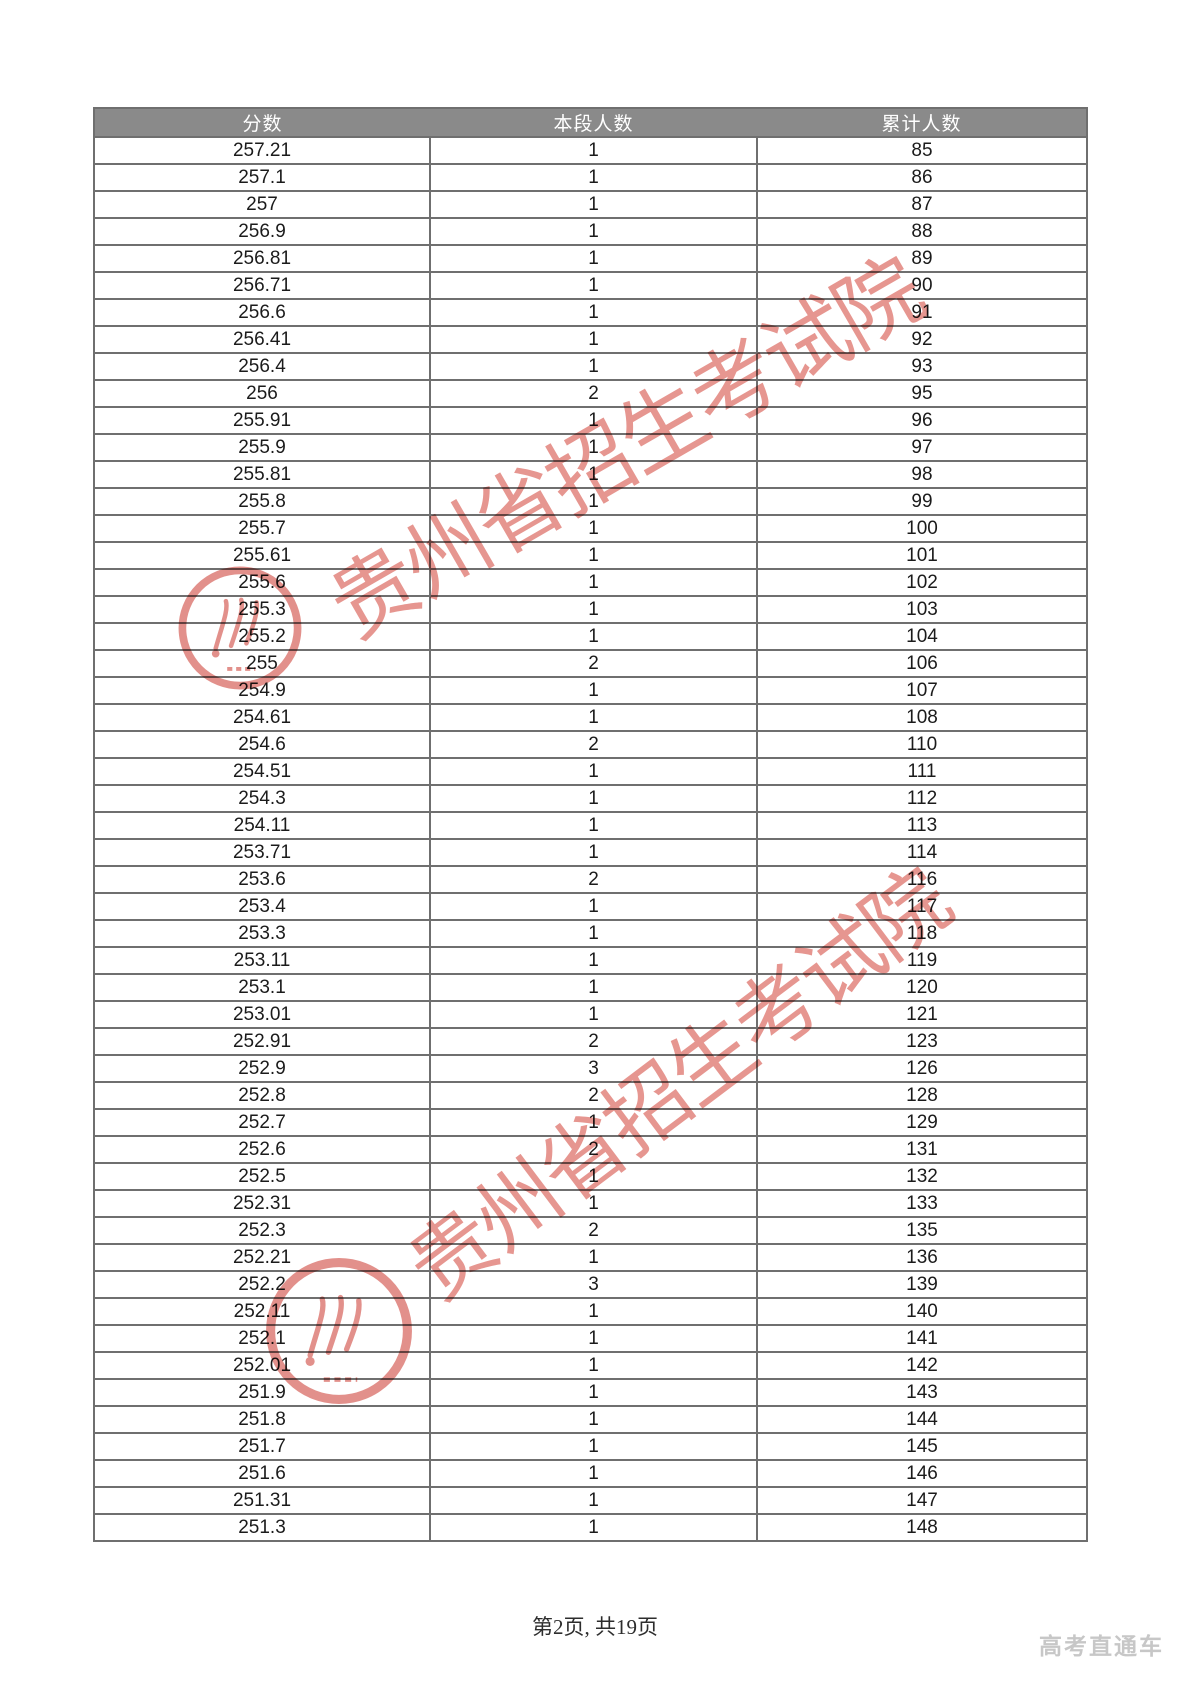 The height and width of the screenshot is (1683, 1190). I want to click on score-cell: 254.3, so click(262, 798).